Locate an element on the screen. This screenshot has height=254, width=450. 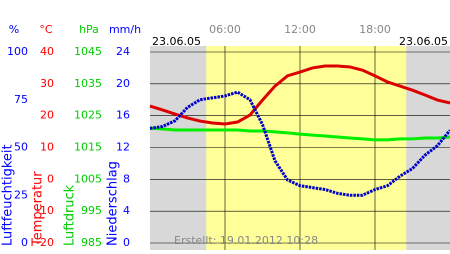
y-tick-label: 75 is located at coordinates (21, 99).